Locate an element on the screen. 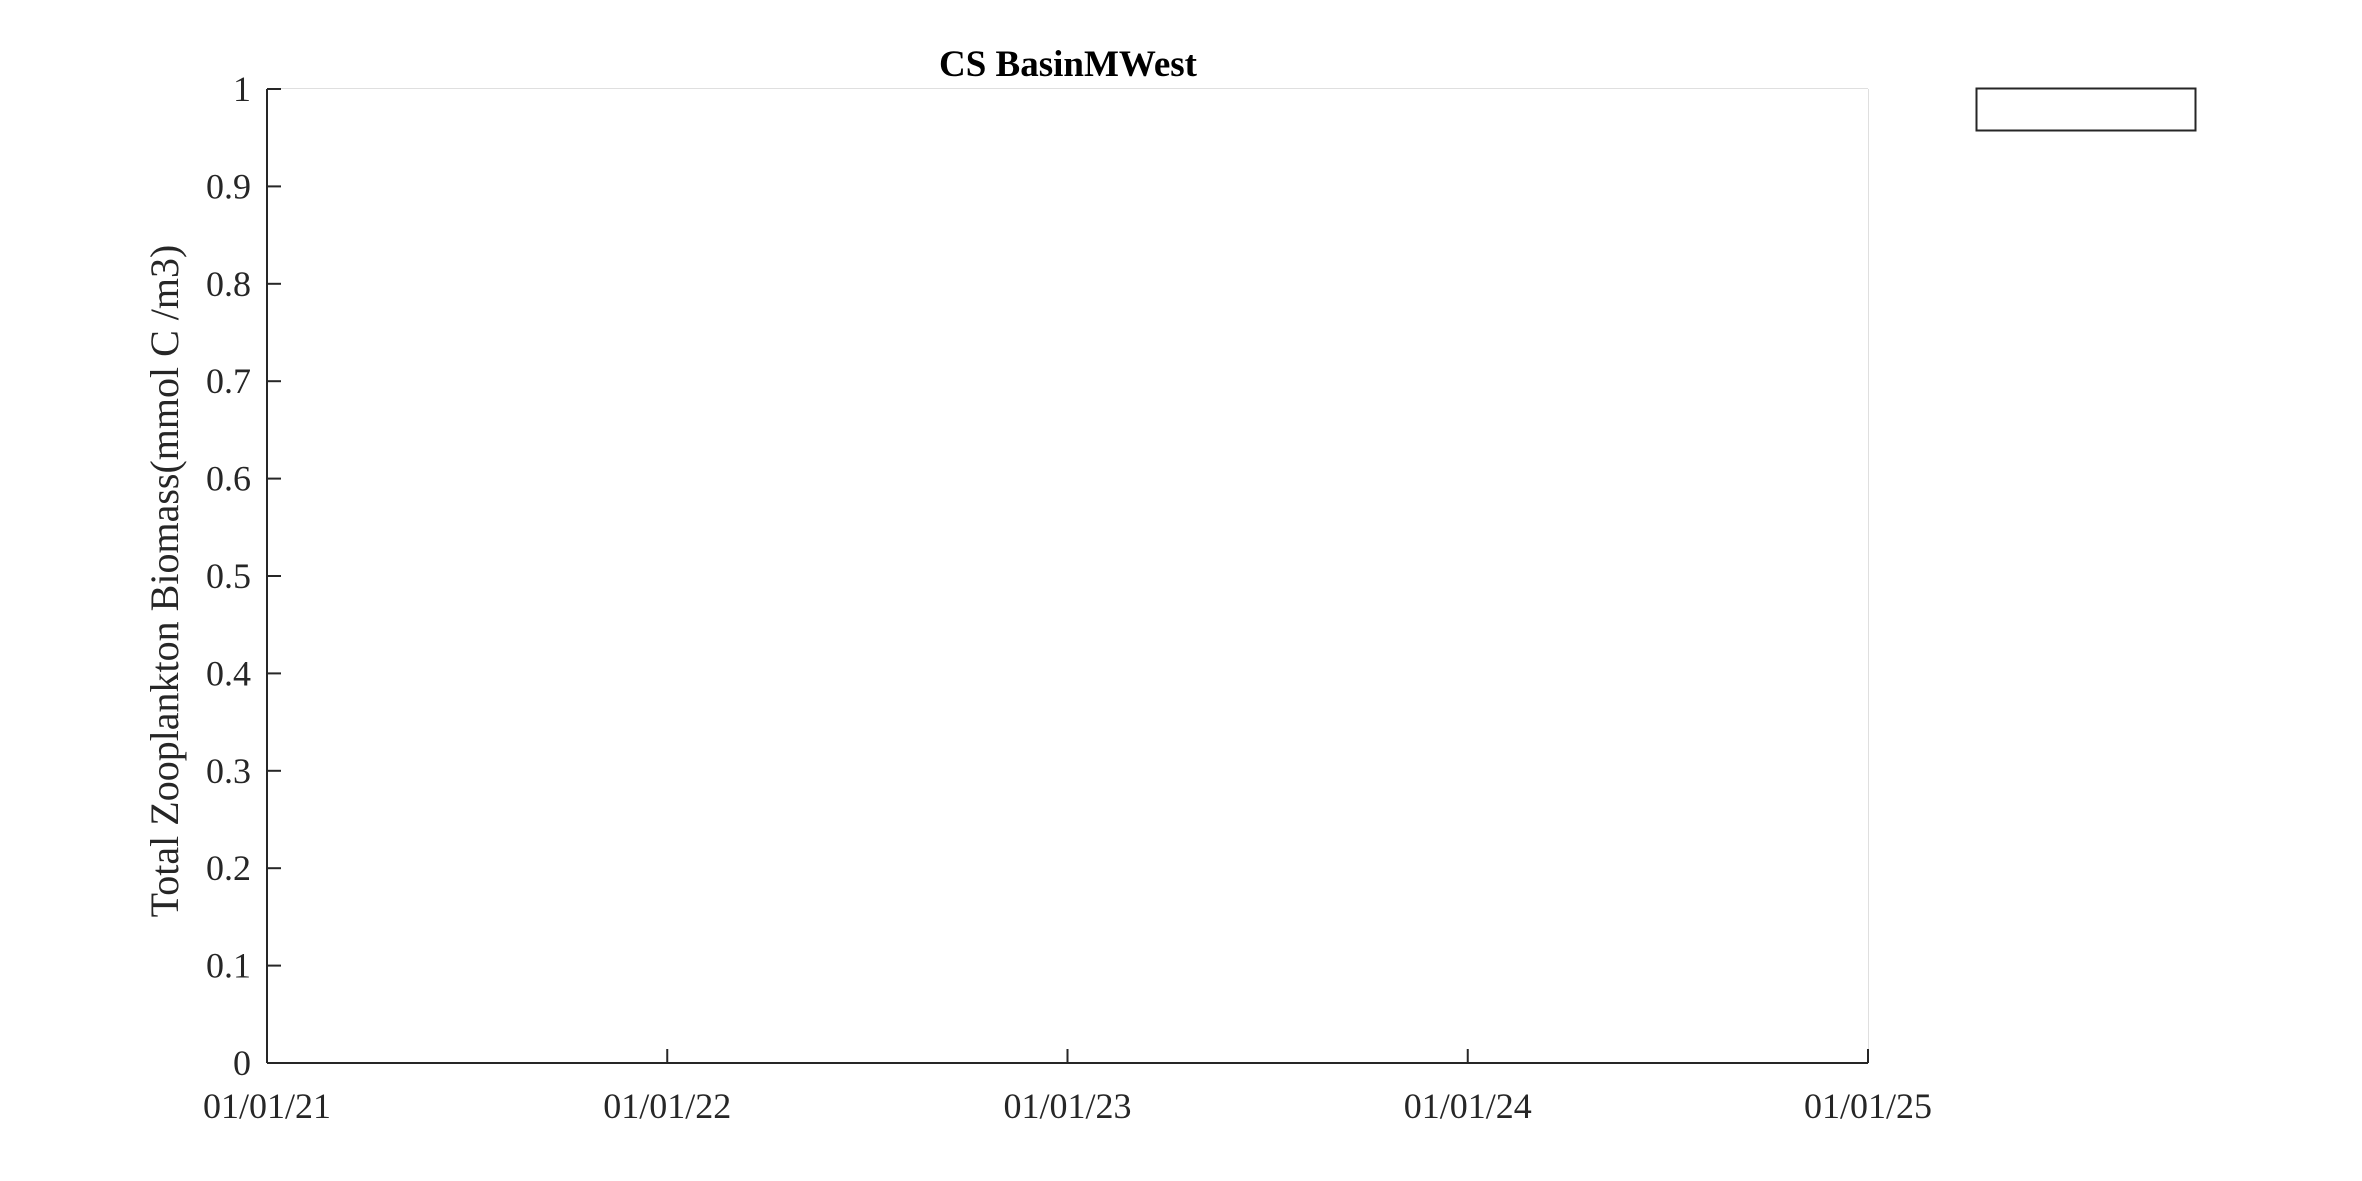 The height and width of the screenshot is (1181, 2362). x-tick-label: 01/01/24 is located at coordinates (1468, 1106).